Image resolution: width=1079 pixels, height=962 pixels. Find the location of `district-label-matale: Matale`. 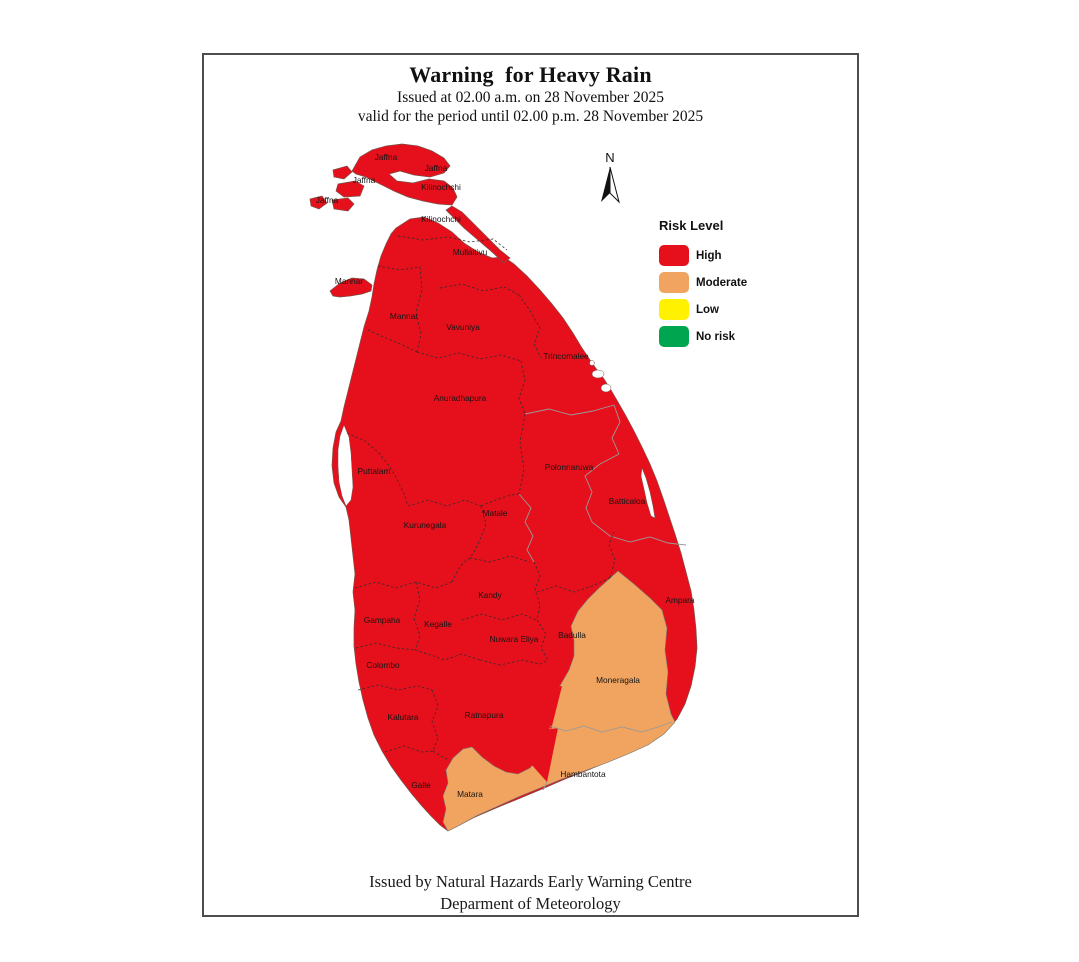

district-label-matale: Matale is located at coordinates (495, 513).